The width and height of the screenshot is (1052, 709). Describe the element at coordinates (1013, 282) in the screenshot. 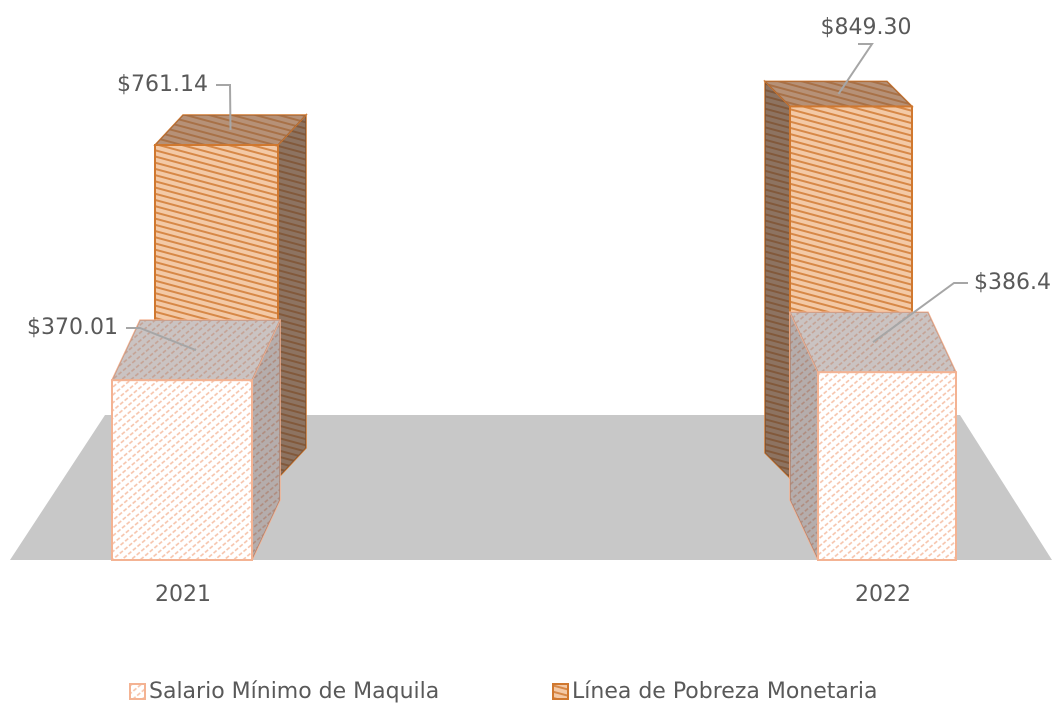

I see `data-label: $386.44` at that location.